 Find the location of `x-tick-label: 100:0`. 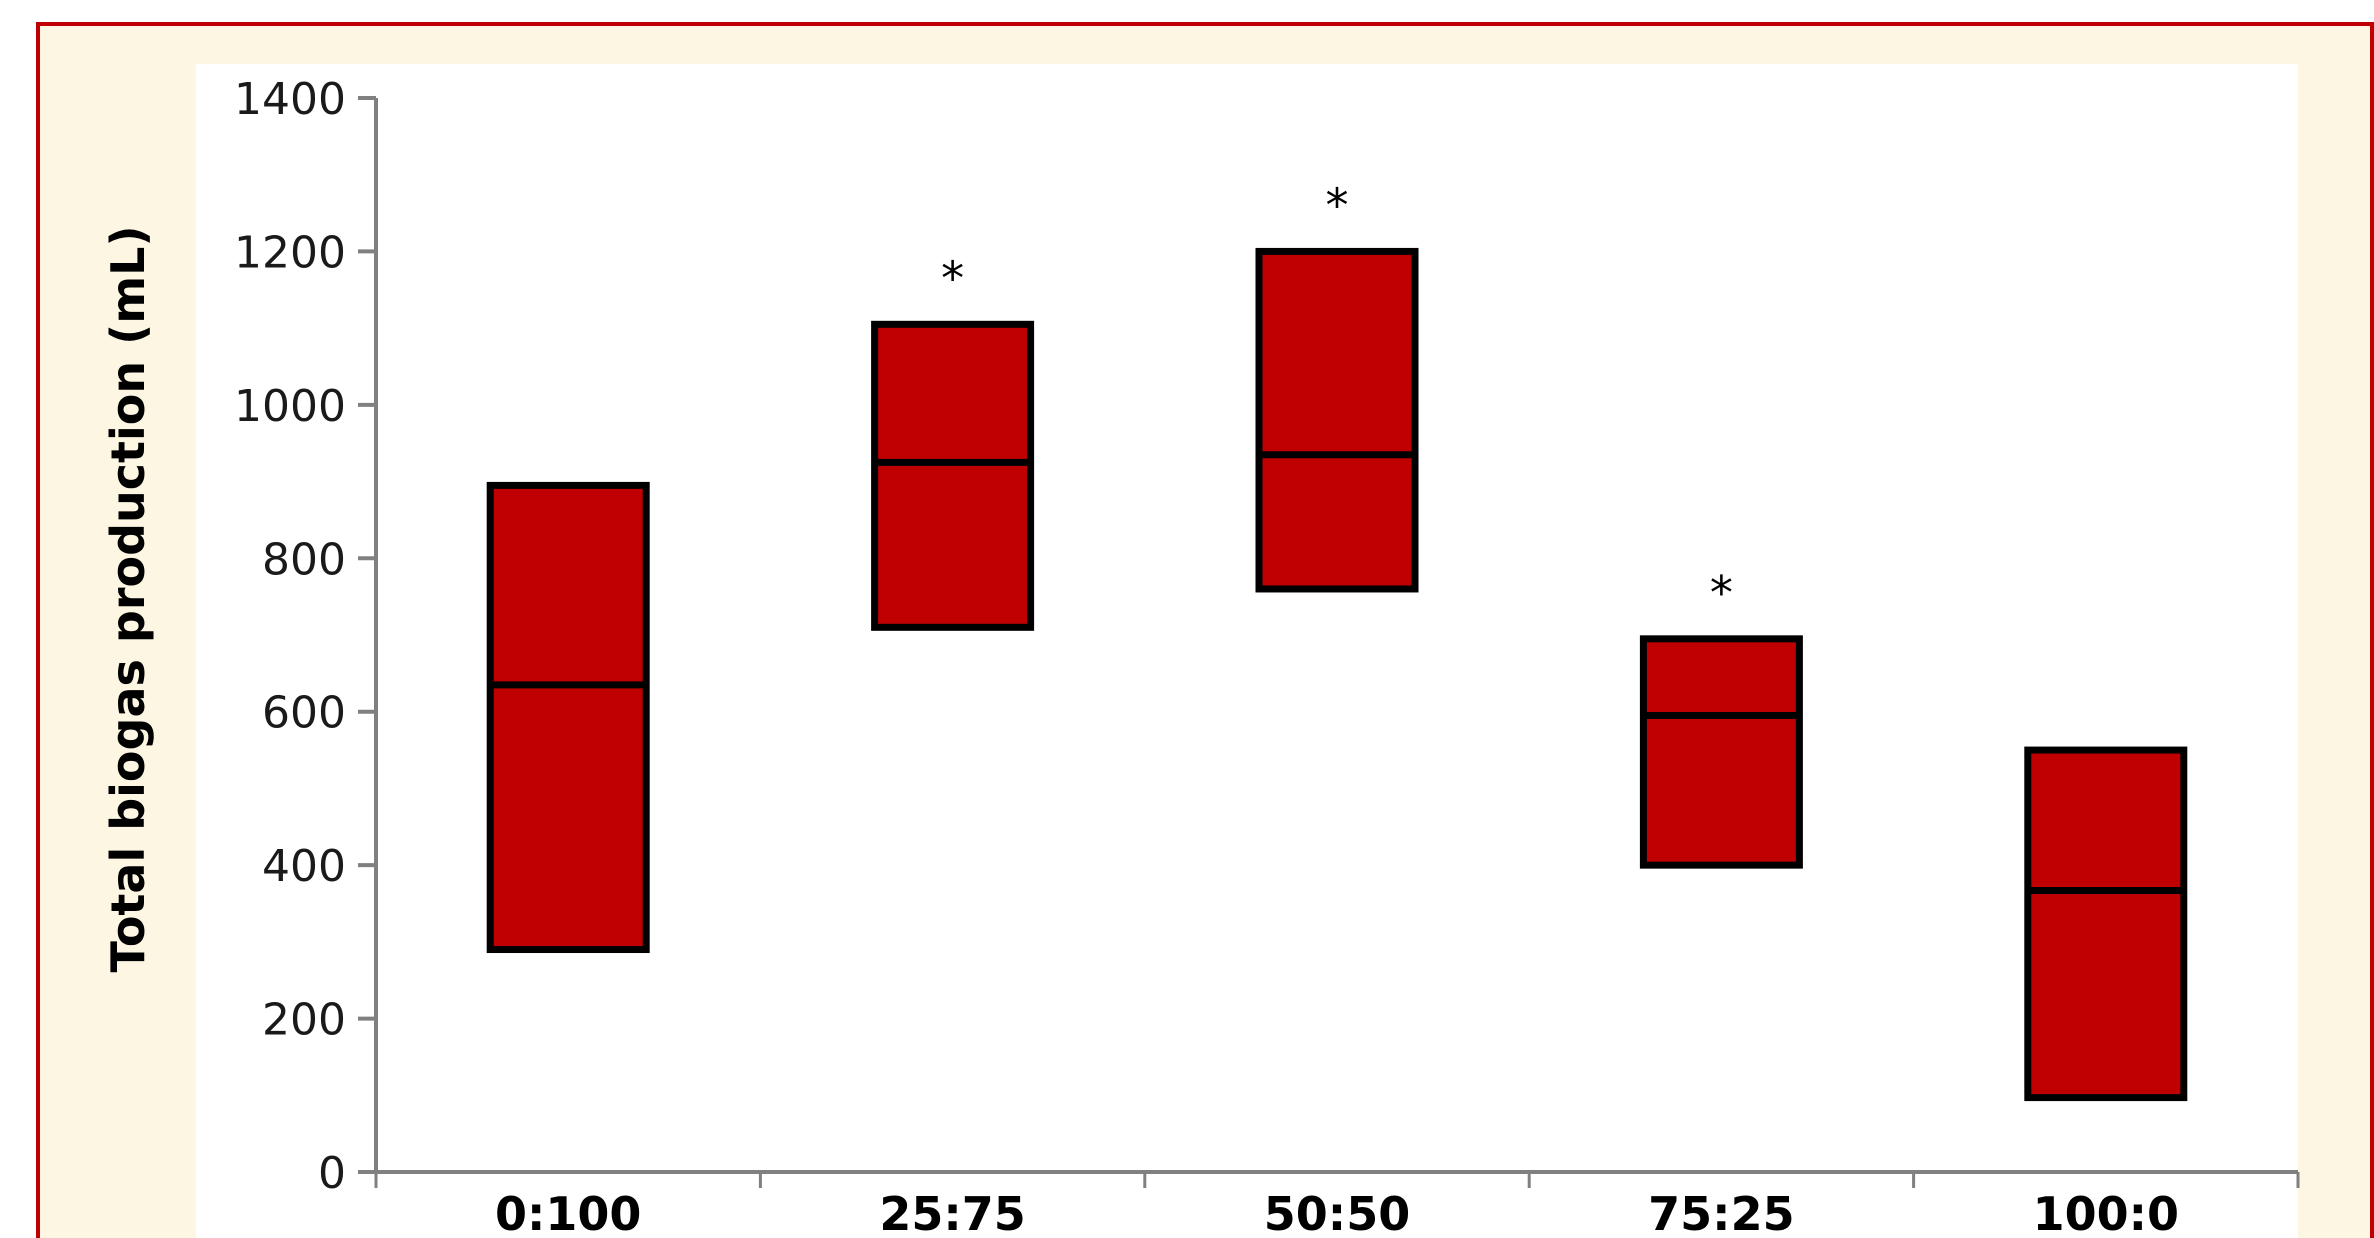

x-tick-label: 100:0 is located at coordinates (2106, 1212).